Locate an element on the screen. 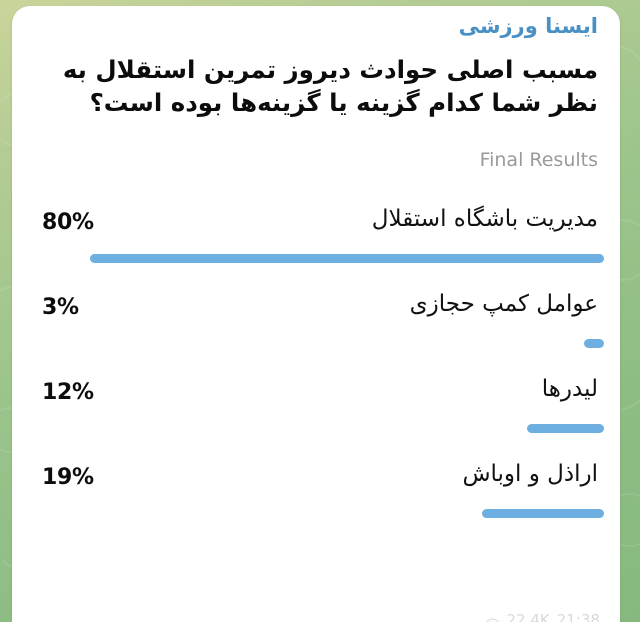  poll-option-percent: 19% is located at coordinates (68, 477).